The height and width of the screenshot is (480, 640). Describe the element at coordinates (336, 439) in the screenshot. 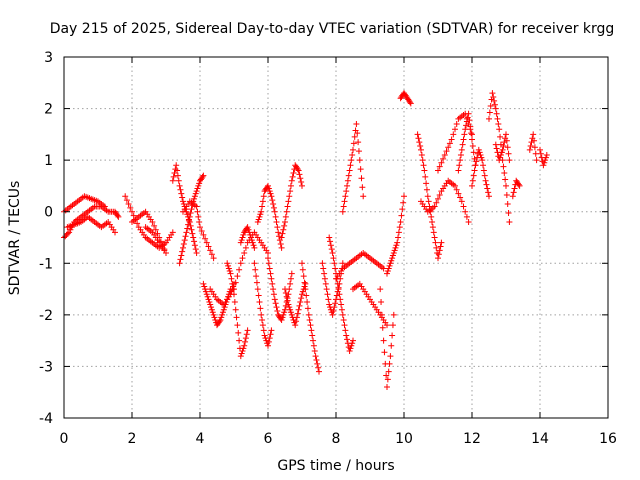

I see `x-tick-label: 8` at that location.